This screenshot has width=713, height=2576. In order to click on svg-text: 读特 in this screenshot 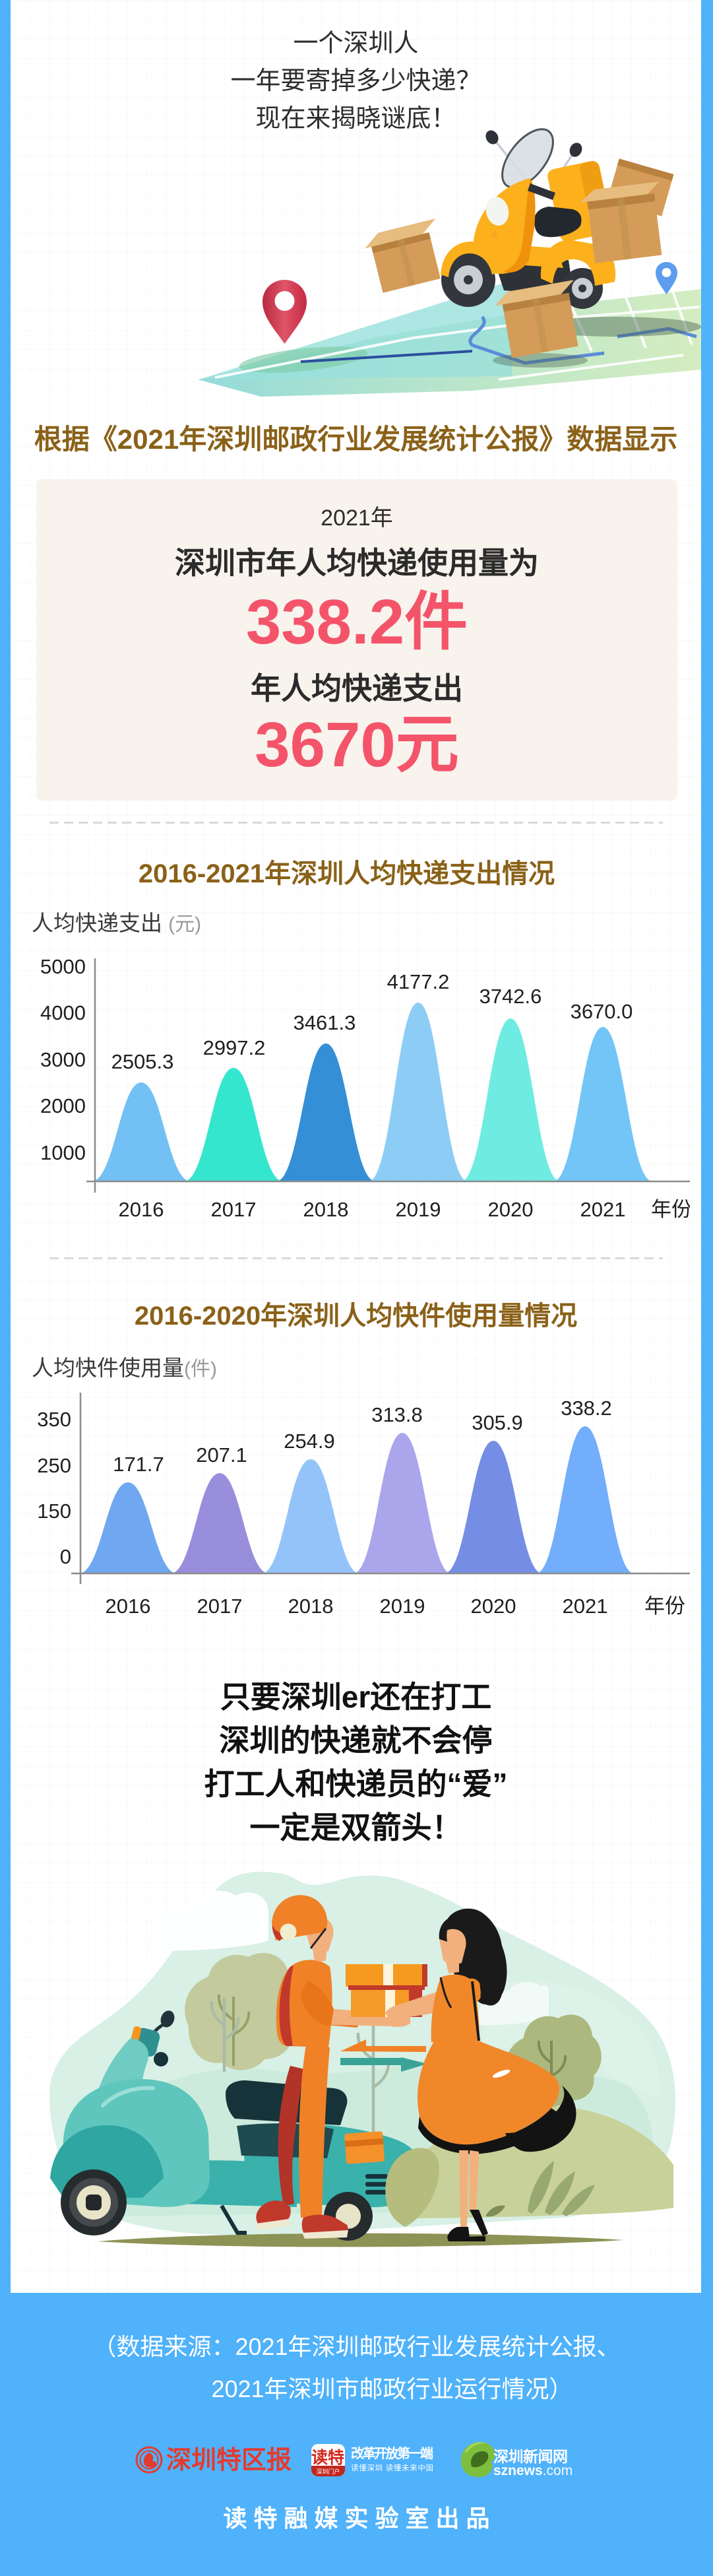, I will do `click(327, 2458)`.